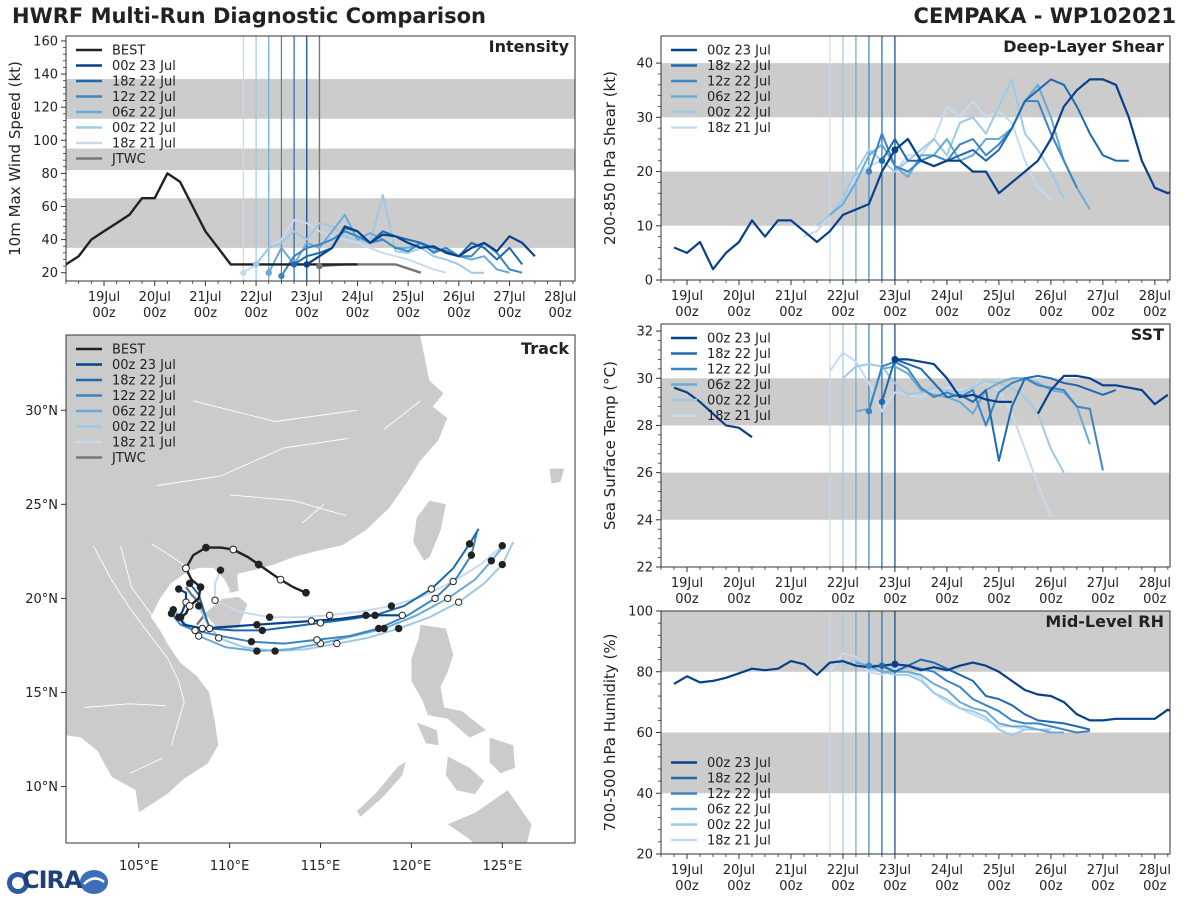 The height and width of the screenshot is (902, 1200). Describe the element at coordinates (128, 51) in the screenshot. I see `legend-label: BEST` at that location.